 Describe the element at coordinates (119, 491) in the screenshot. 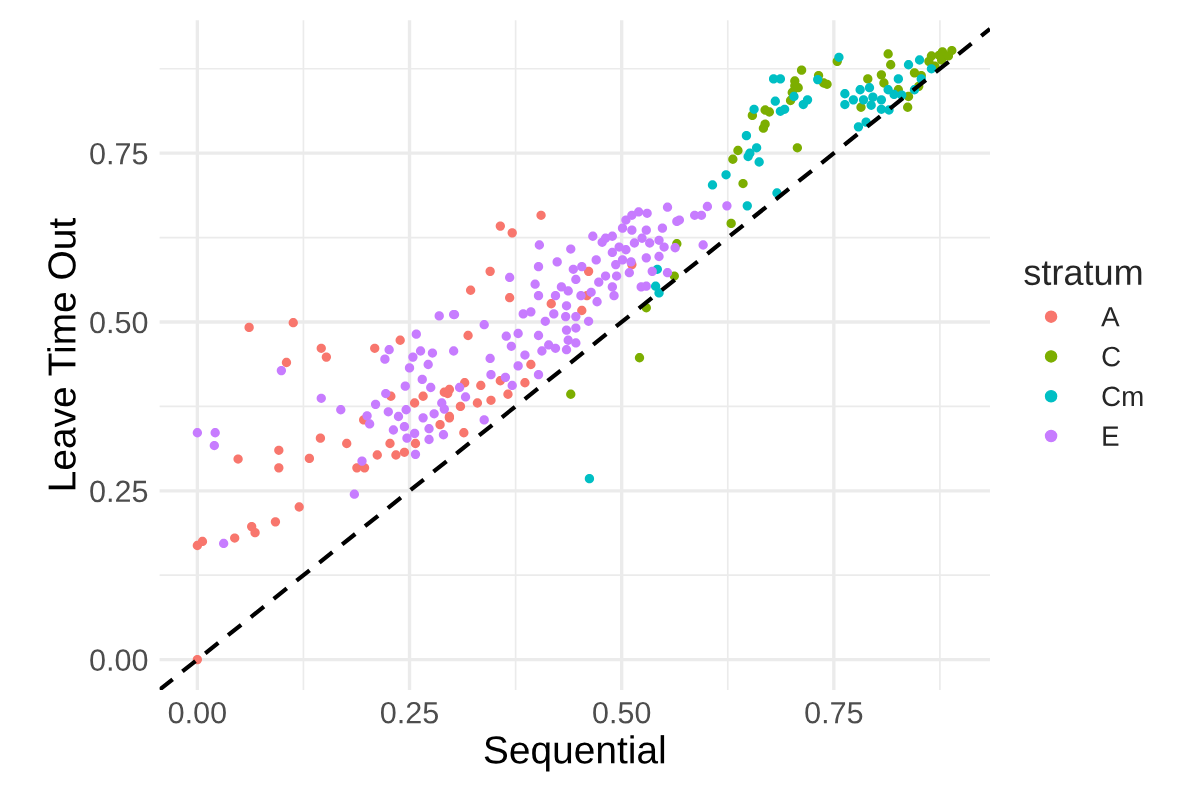

I see `y-tick-label: 0.25` at that location.